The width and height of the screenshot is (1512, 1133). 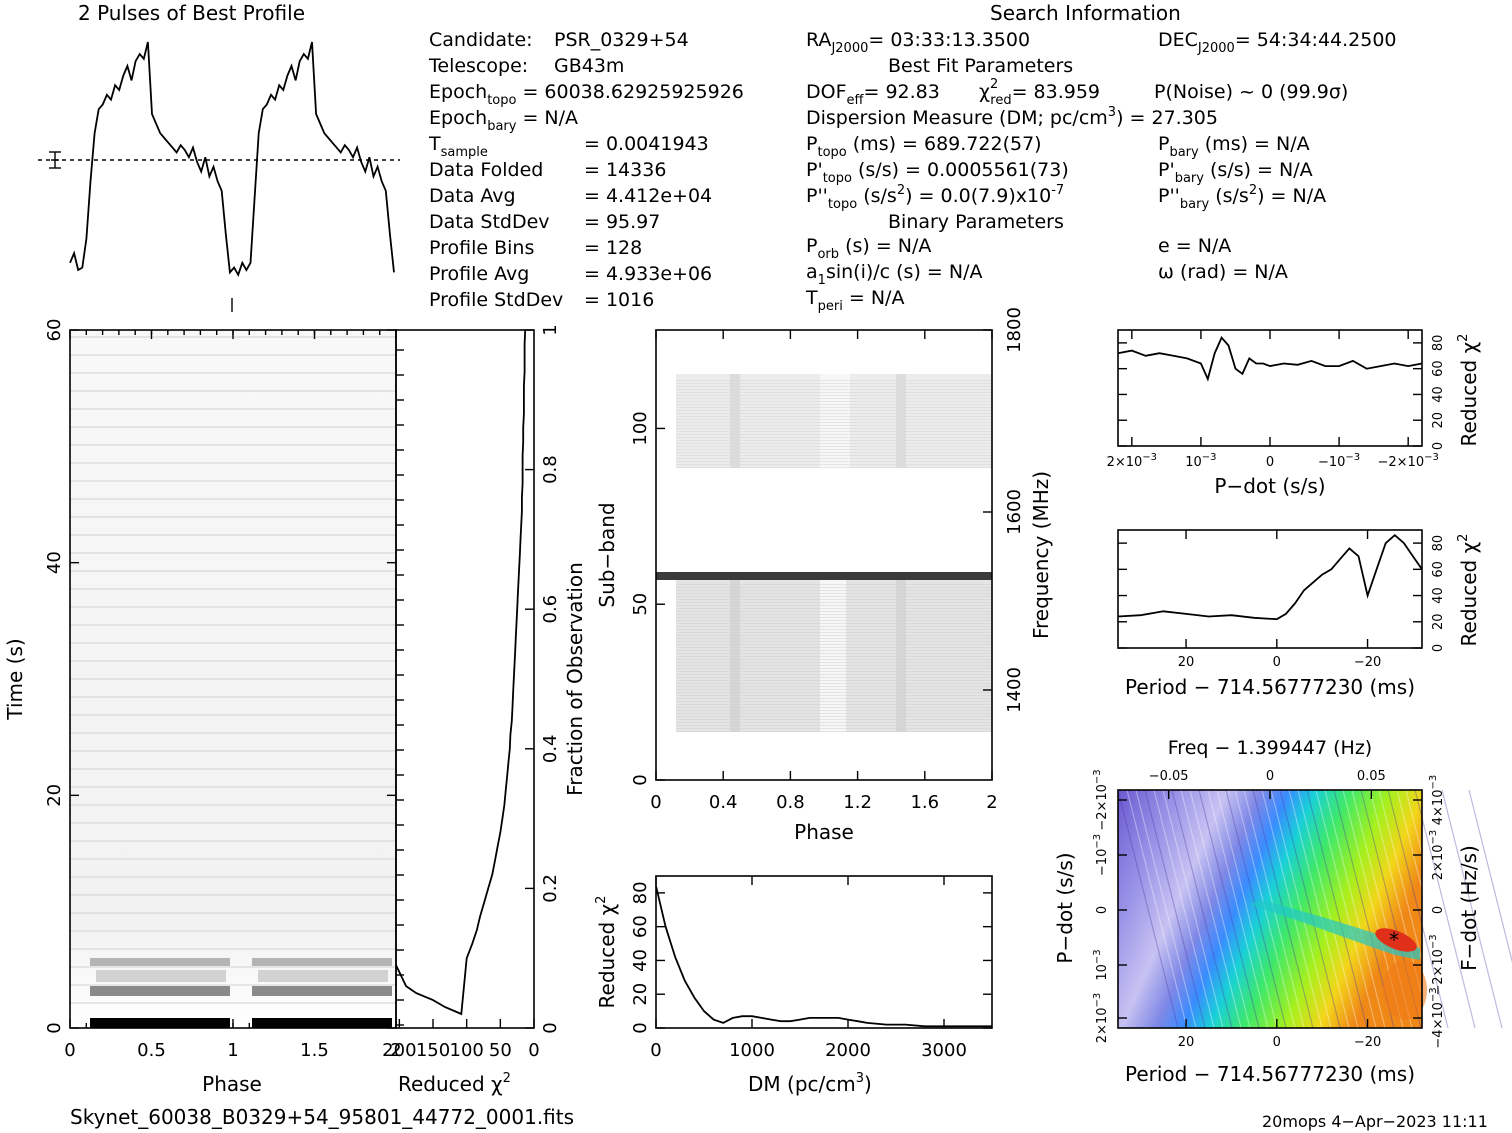 I want to click on info-label-6: Data Avg, so click(x=472, y=196).